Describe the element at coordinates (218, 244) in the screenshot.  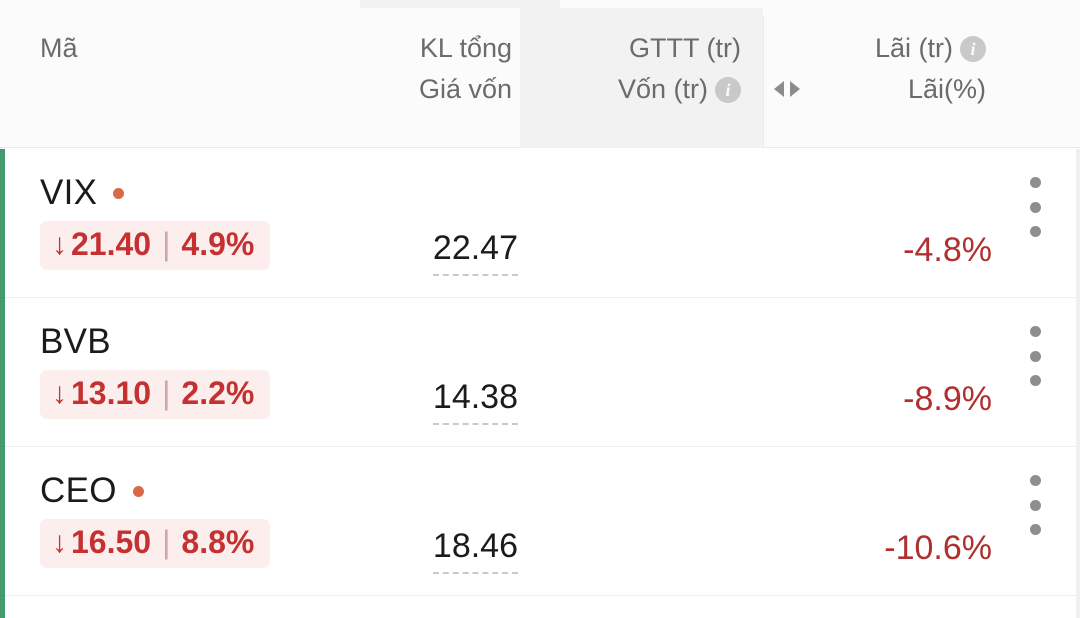
I see `price-change-percent: 4.9%` at that location.